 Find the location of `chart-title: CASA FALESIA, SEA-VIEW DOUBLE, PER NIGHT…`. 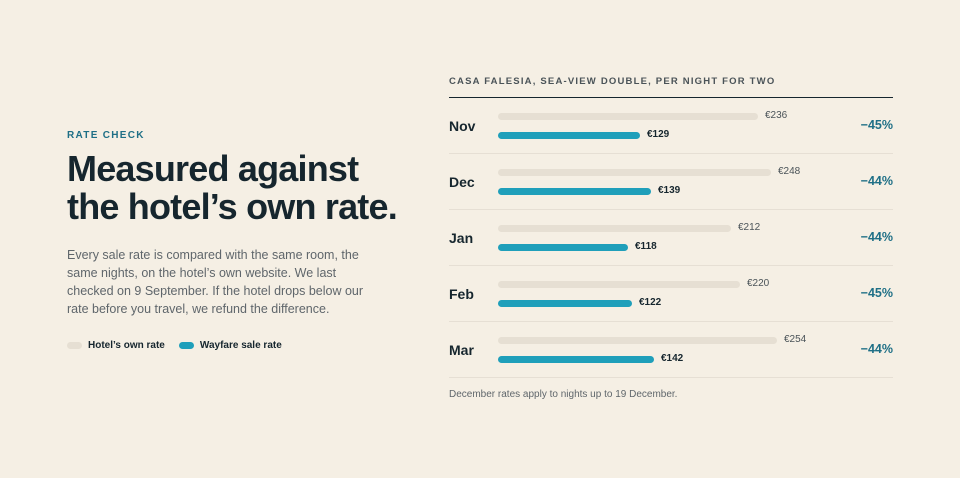

chart-title: CASA FALESIA, SEA-VIEW DOUBLE, PER NIGHT… is located at coordinates (612, 81).